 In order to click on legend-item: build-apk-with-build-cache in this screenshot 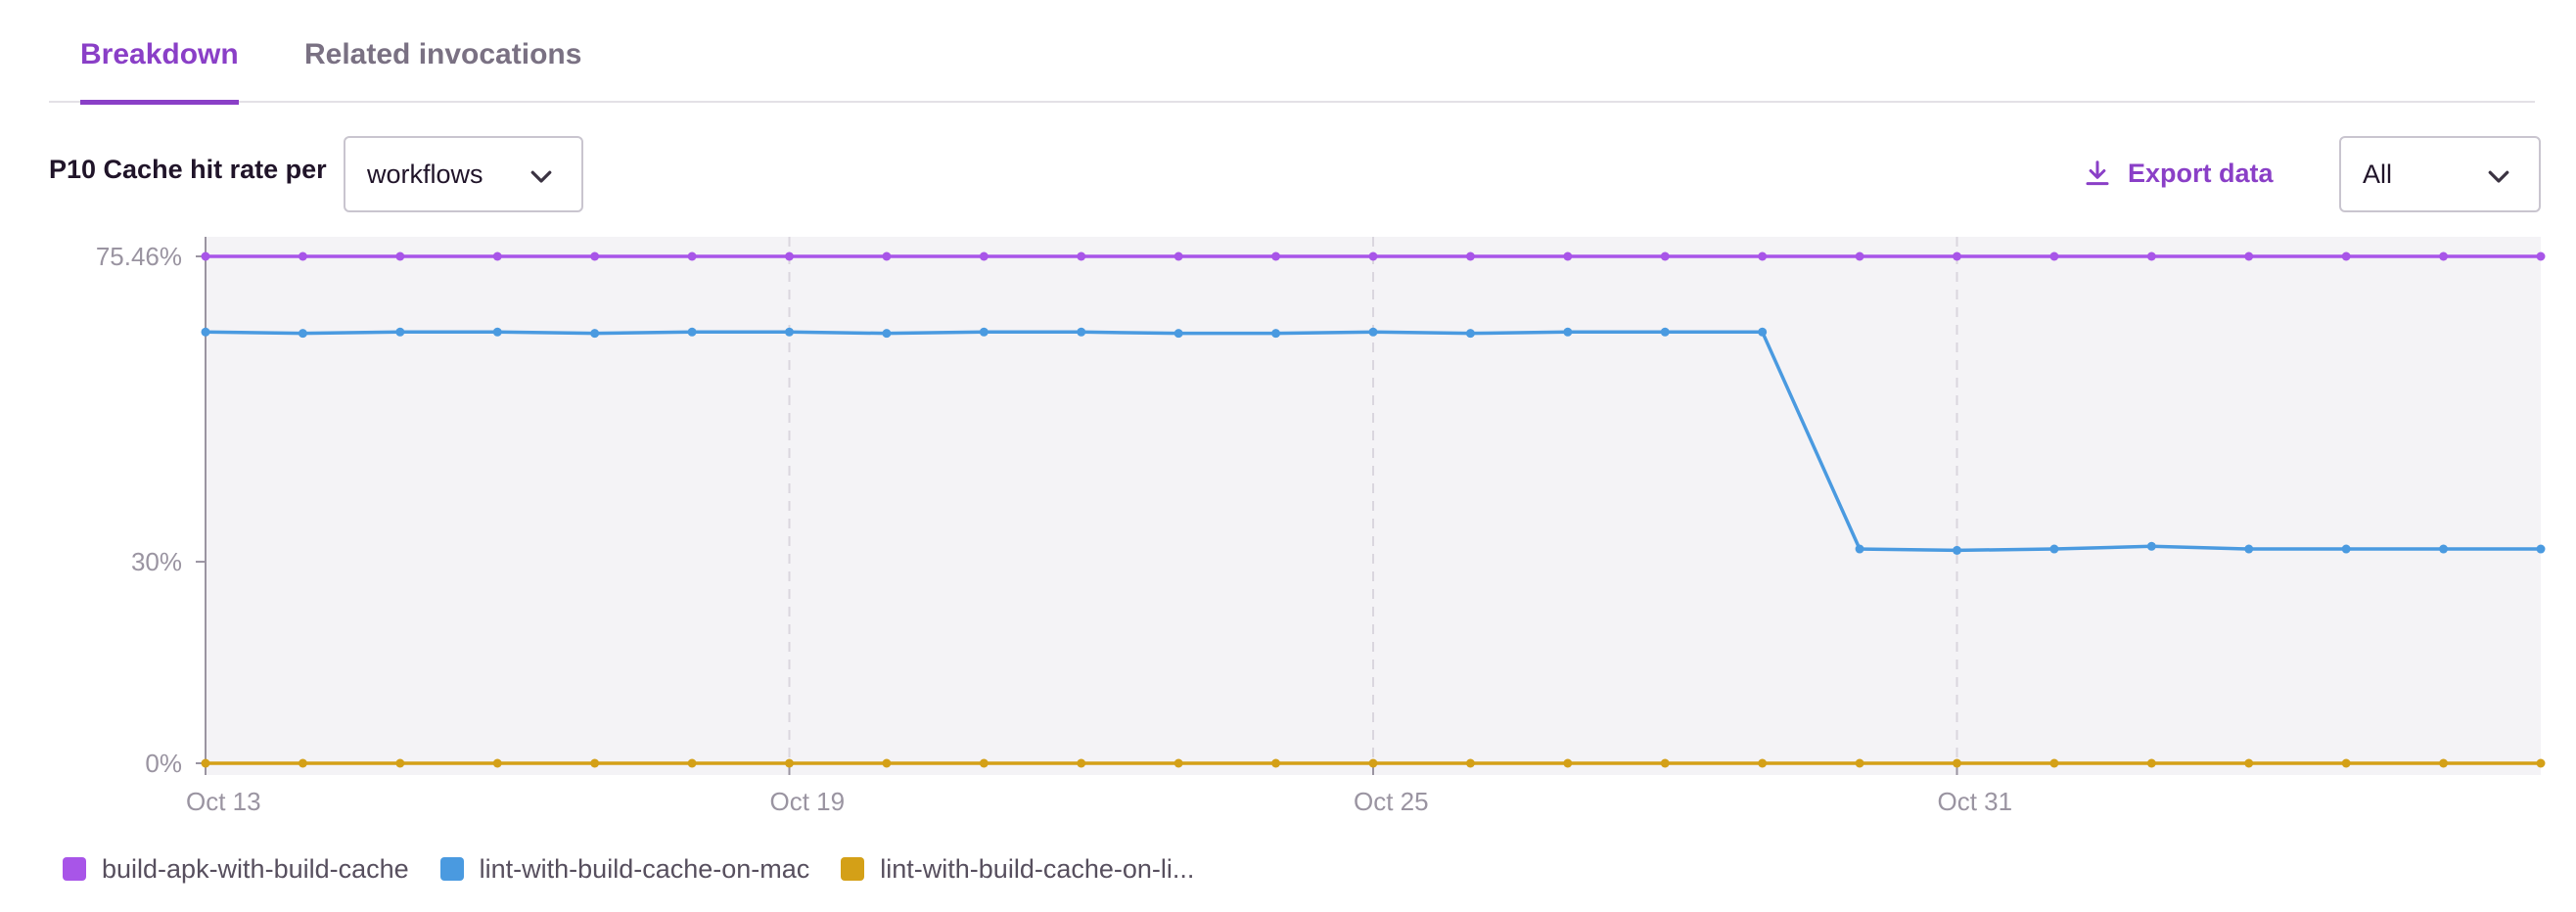, I will do `click(236, 869)`.